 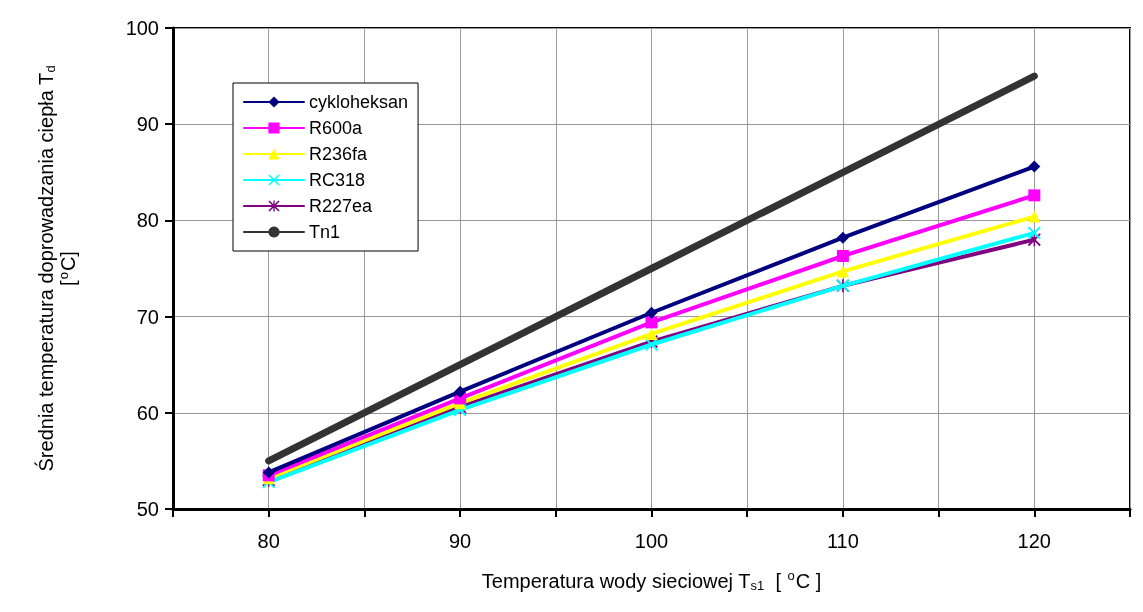 What do you see at coordinates (268, 541) in the screenshot?
I see `x-tick-label: 80` at bounding box center [268, 541].